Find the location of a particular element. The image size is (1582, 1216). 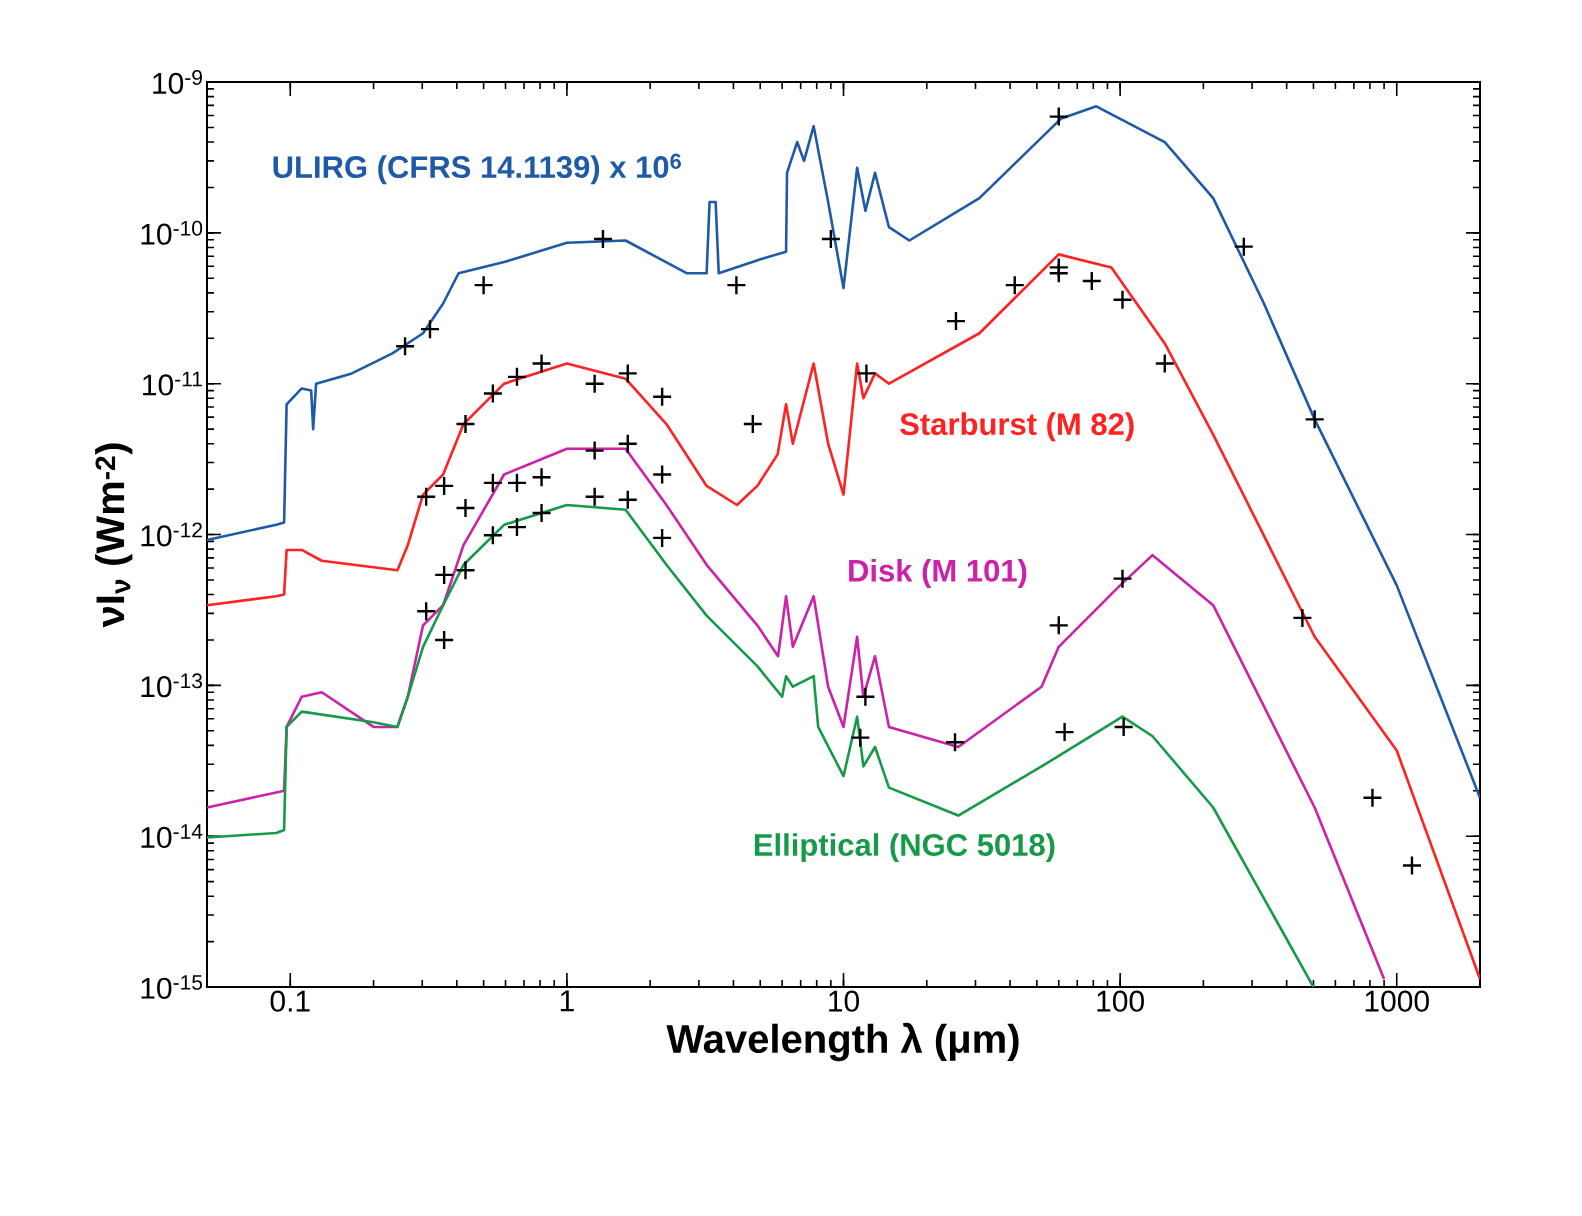

y-tick-label: 10$^{-12}$ is located at coordinates (171, 534).